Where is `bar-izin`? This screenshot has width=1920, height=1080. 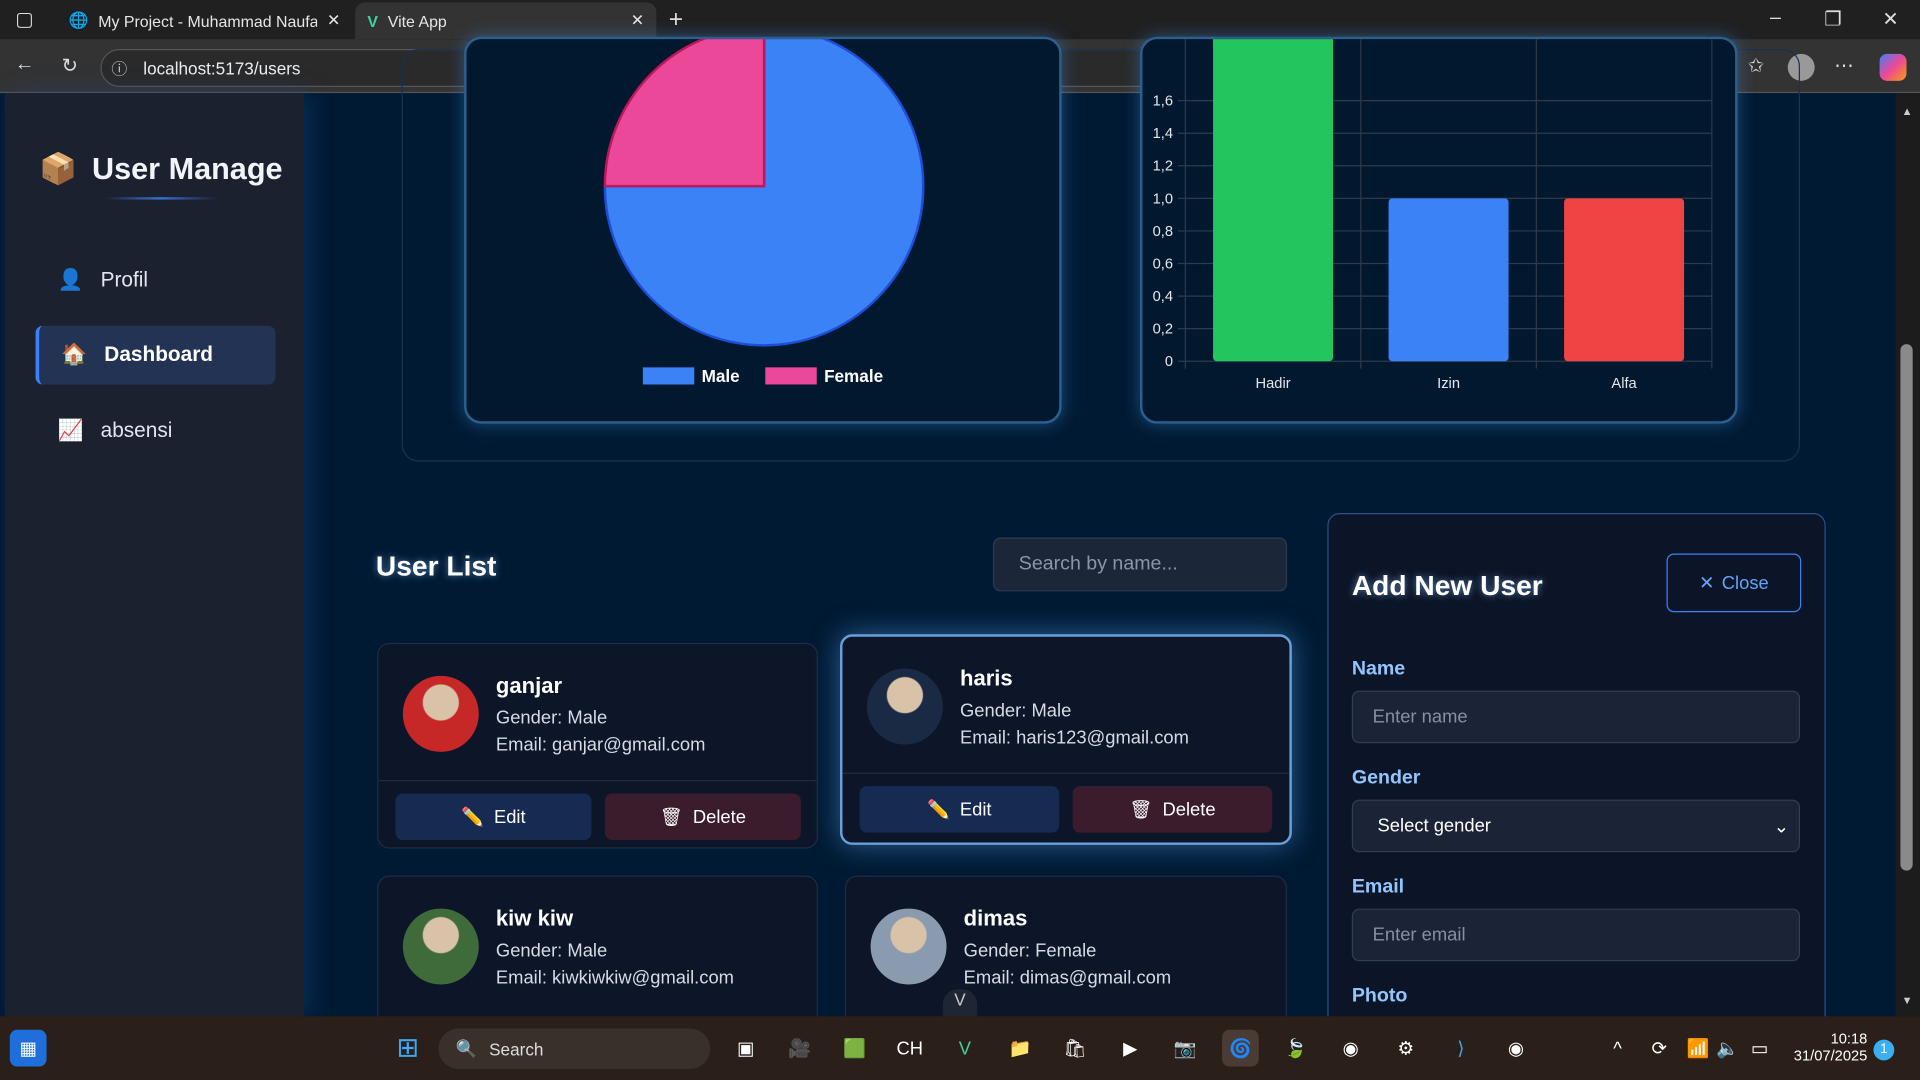 bar-izin is located at coordinates (1448, 280).